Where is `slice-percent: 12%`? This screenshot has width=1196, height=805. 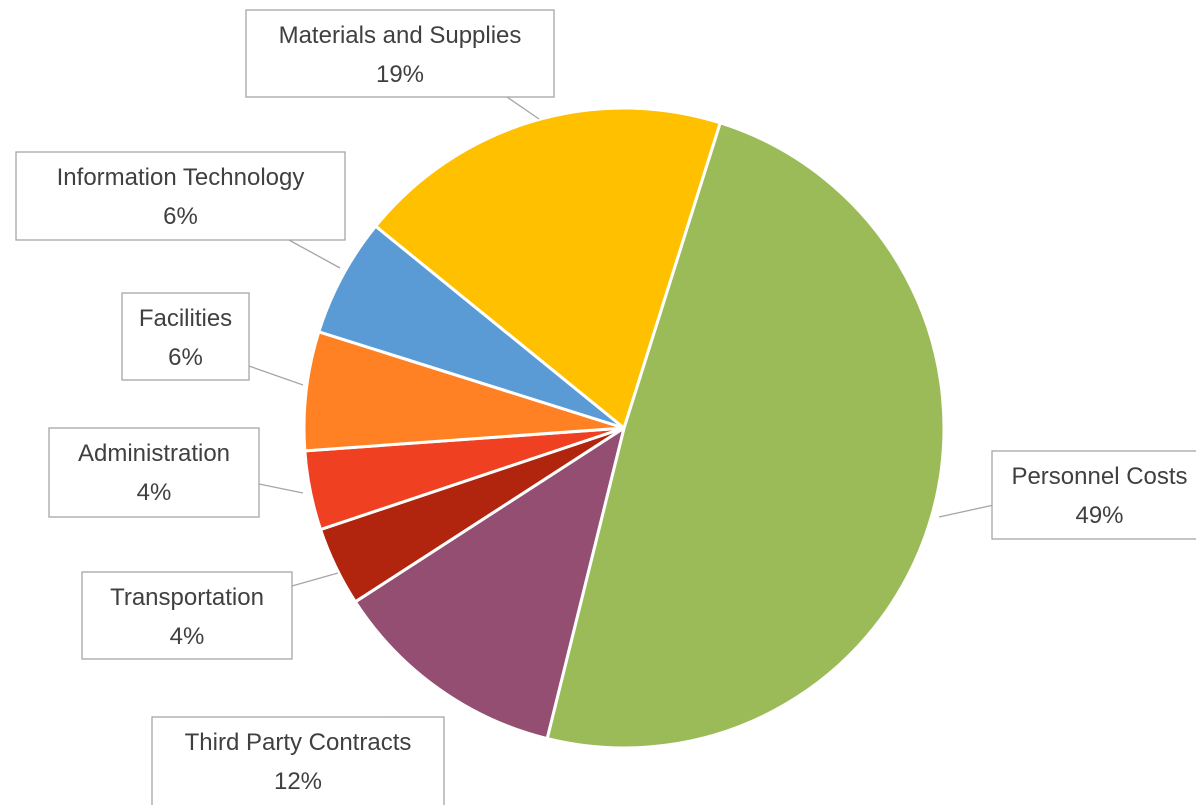
slice-percent: 12% is located at coordinates (298, 781).